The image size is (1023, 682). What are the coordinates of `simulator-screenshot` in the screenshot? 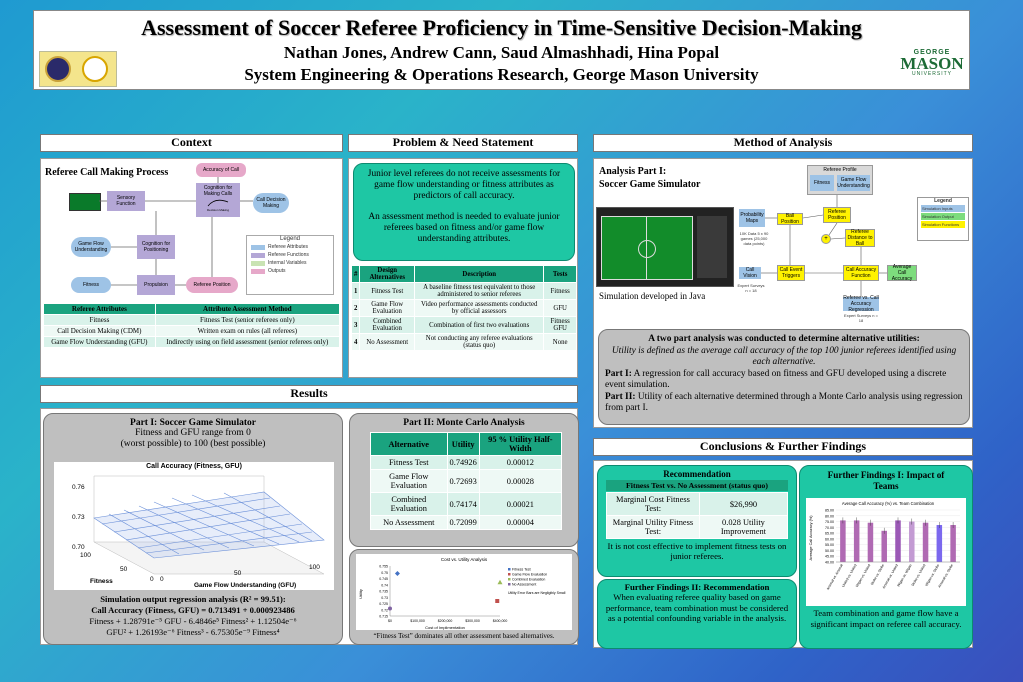 It's located at (665, 247).